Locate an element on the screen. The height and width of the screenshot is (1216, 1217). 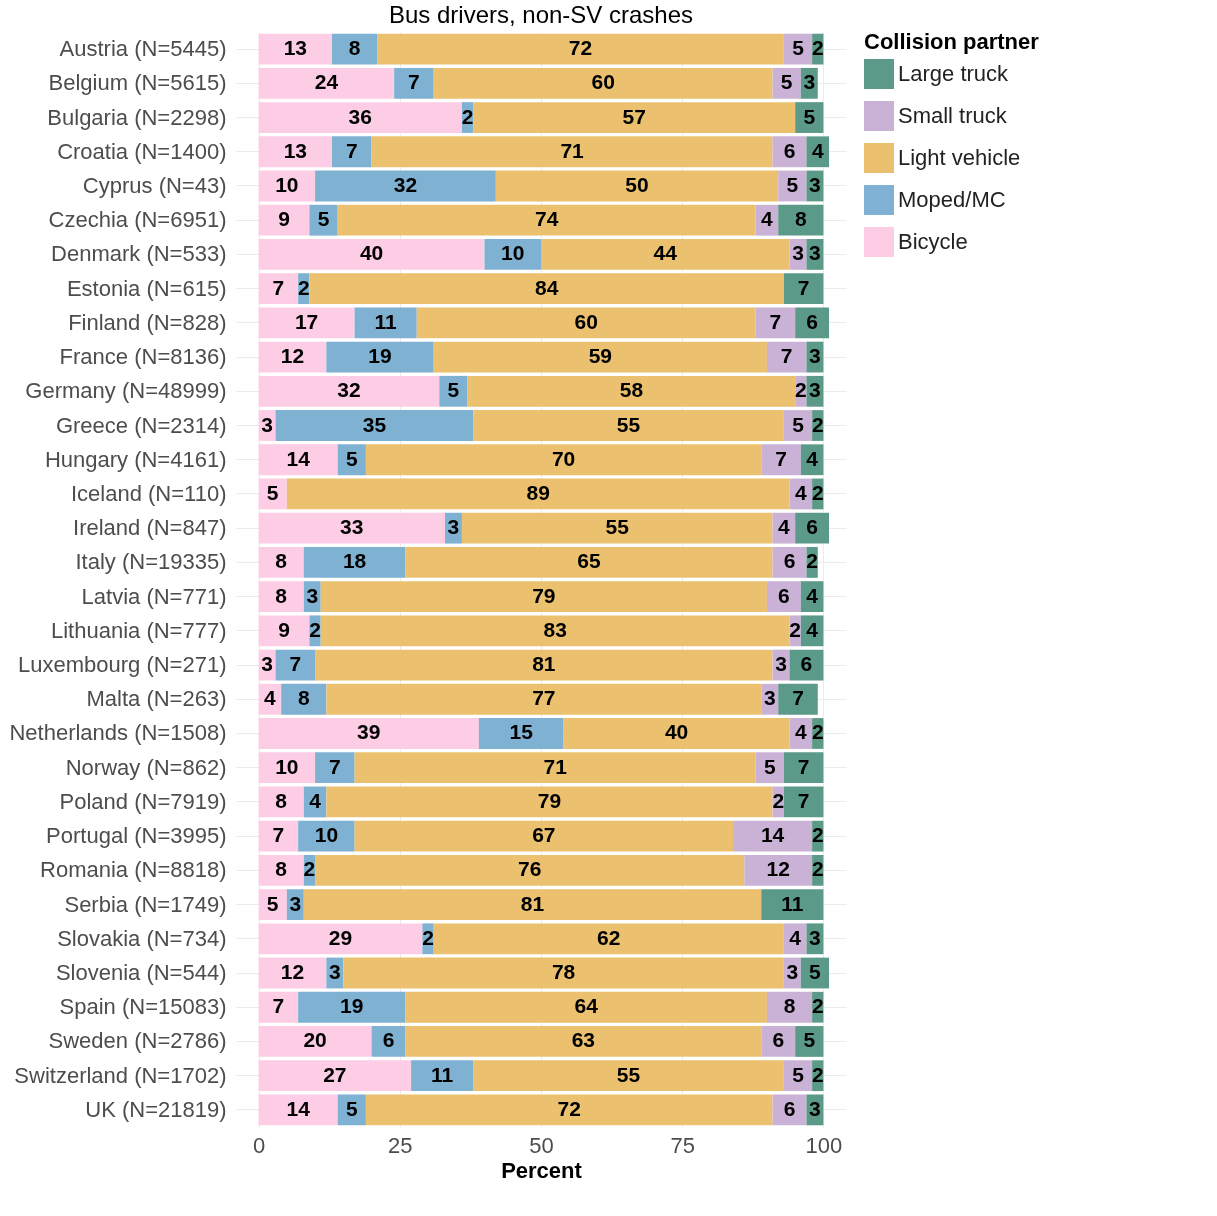
data-label: 39 is located at coordinates (369, 732).